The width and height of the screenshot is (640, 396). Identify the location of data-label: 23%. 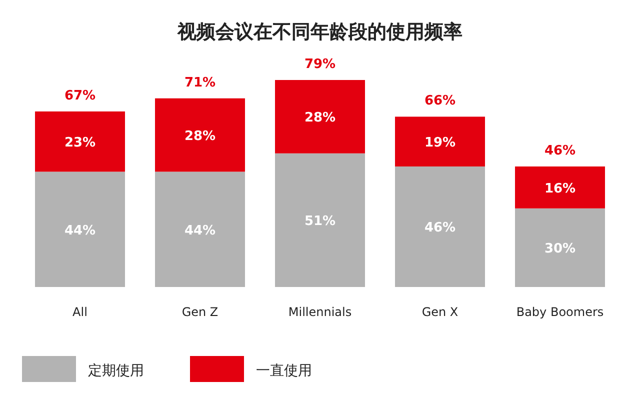
(80, 143).